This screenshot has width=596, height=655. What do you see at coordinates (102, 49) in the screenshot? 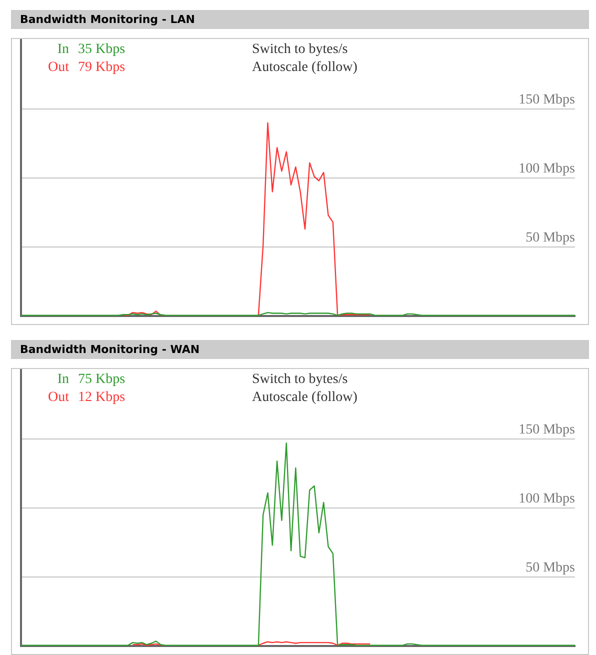
I see `annotation: 35 Kbps` at bounding box center [102, 49].